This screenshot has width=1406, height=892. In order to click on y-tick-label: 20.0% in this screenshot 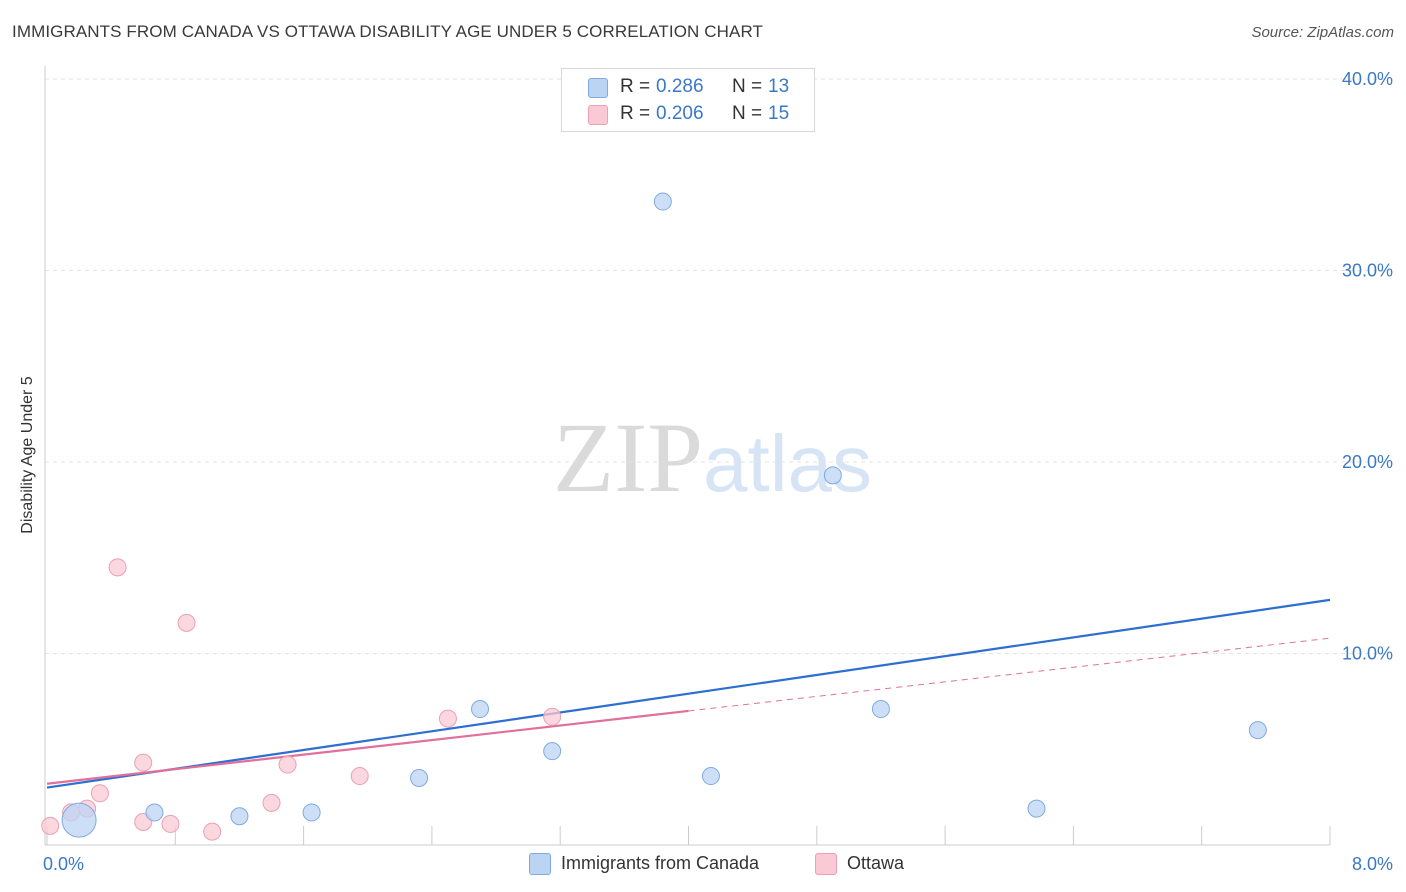, I will do `click(1367, 462)`.